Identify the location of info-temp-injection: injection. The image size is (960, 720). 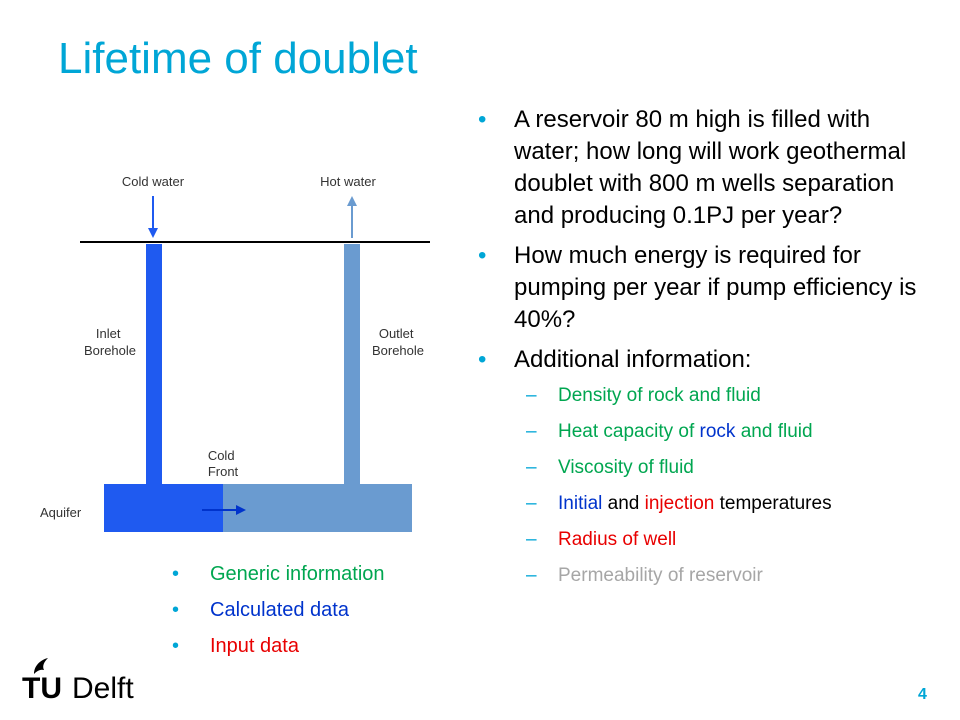
(679, 503).